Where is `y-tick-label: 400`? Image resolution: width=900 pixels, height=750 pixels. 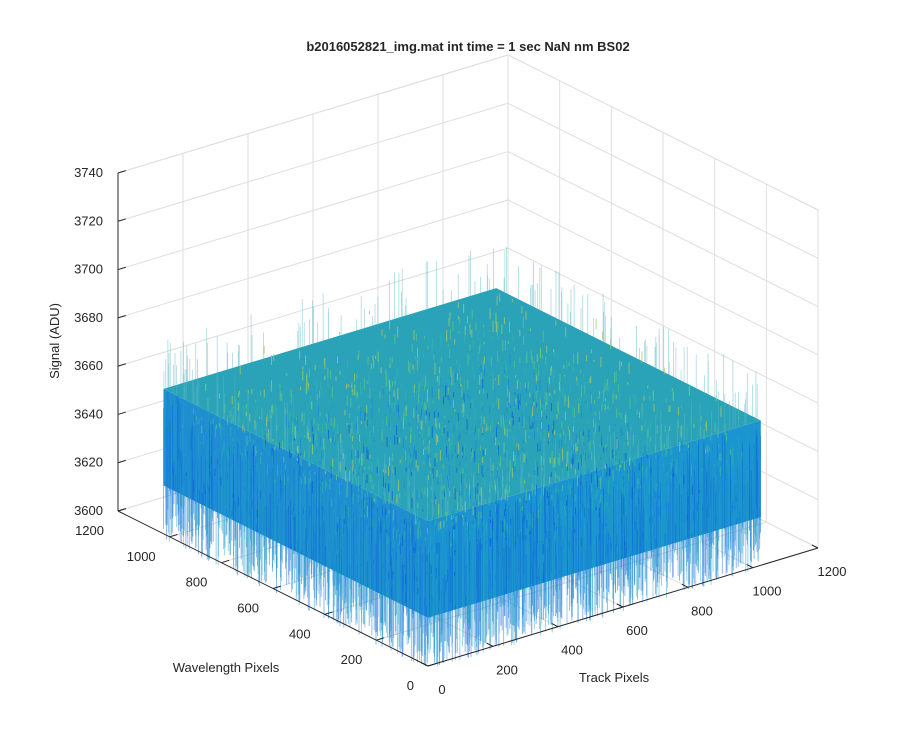 y-tick-label: 400 is located at coordinates (300, 633).